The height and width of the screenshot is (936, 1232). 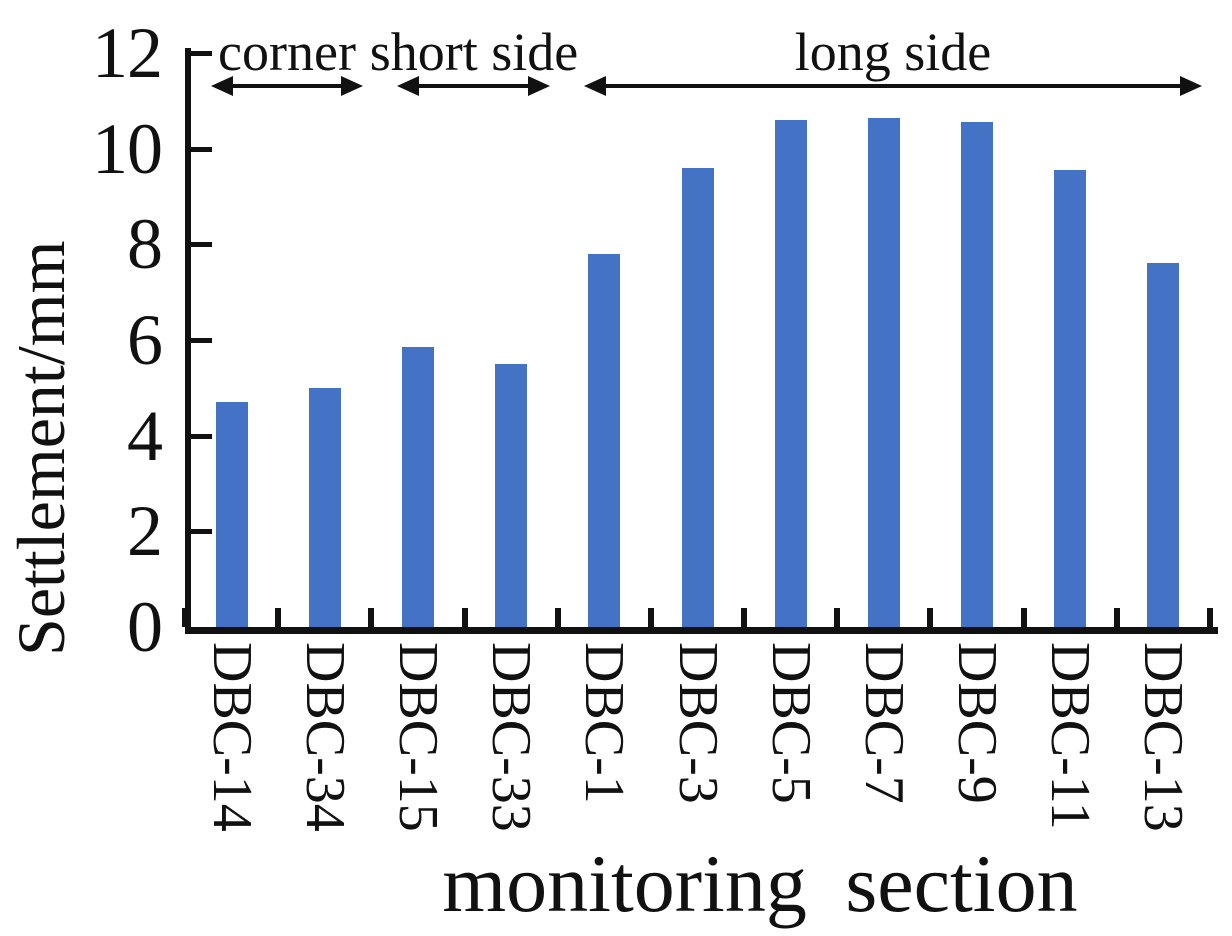 I want to click on y-tick-label-10: 10, so click(x=127, y=149).